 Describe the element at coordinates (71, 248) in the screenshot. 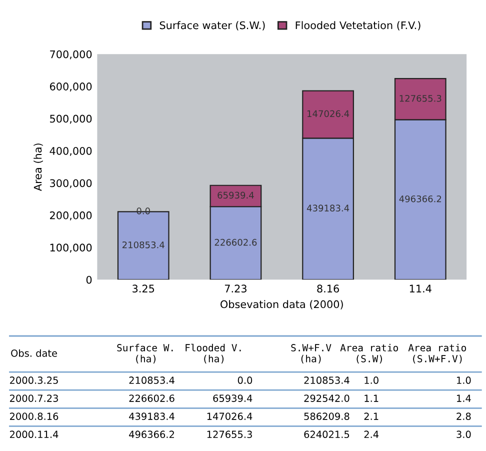

I see `y-tick-label: 100,000` at that location.